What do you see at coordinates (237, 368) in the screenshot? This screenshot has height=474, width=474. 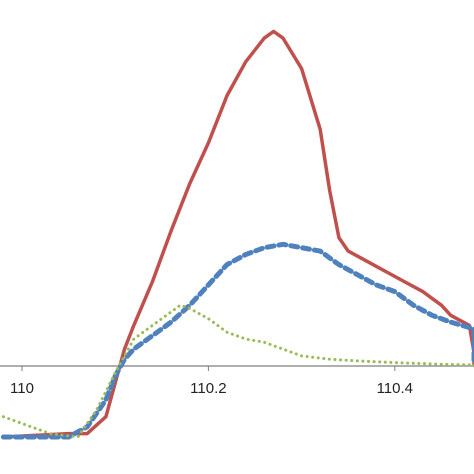 I see `x-axis` at bounding box center [237, 368].